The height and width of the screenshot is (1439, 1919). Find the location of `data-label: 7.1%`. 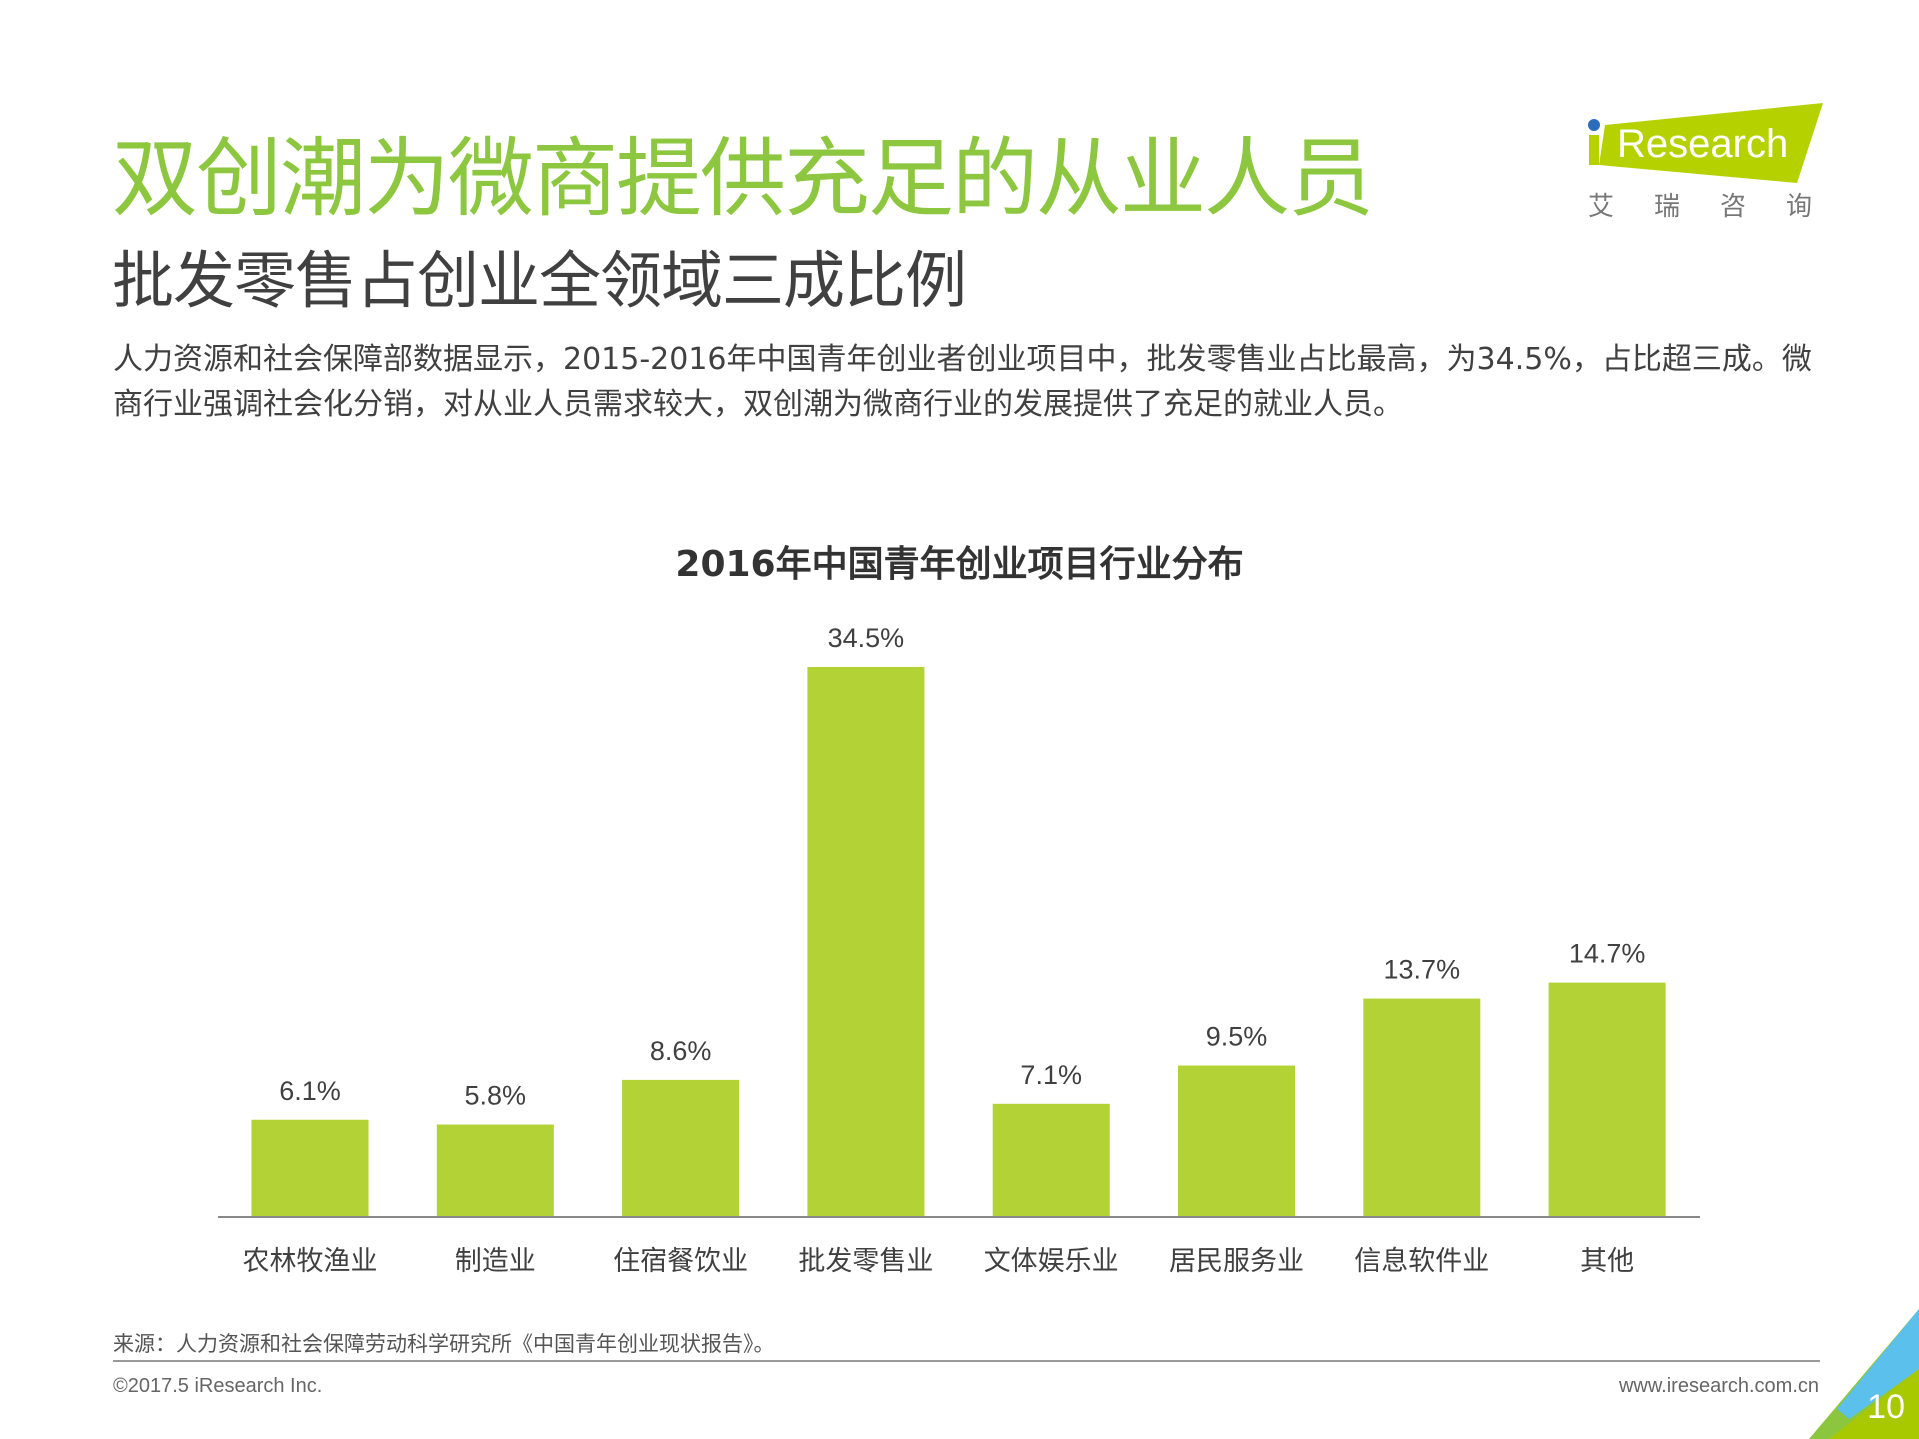

data-label: 7.1% is located at coordinates (1051, 1075).